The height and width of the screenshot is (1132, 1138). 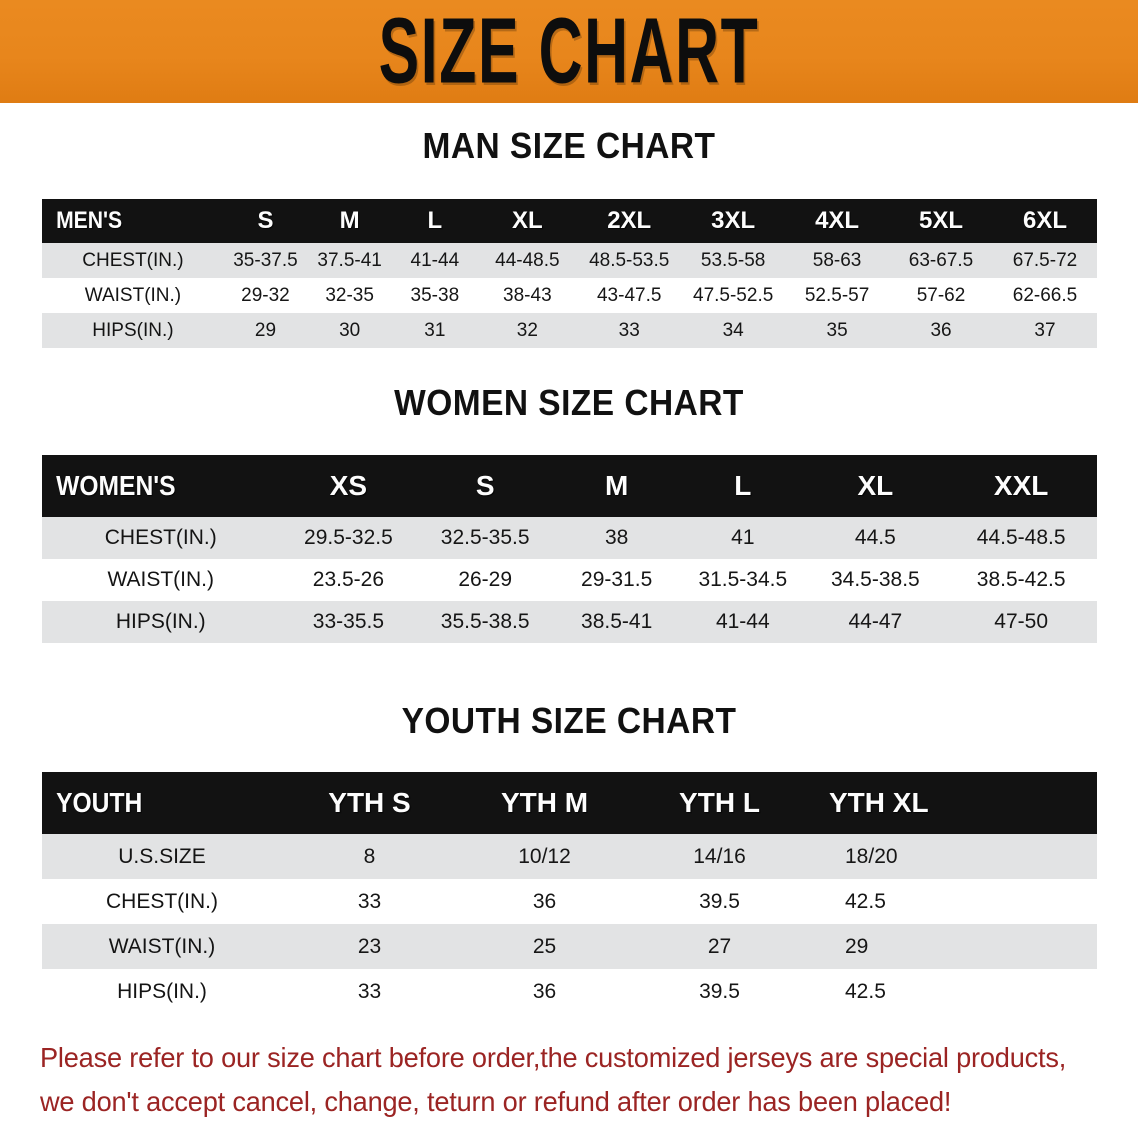 What do you see at coordinates (941, 330) in the screenshot?
I see `man-cell-2-7: 36` at bounding box center [941, 330].